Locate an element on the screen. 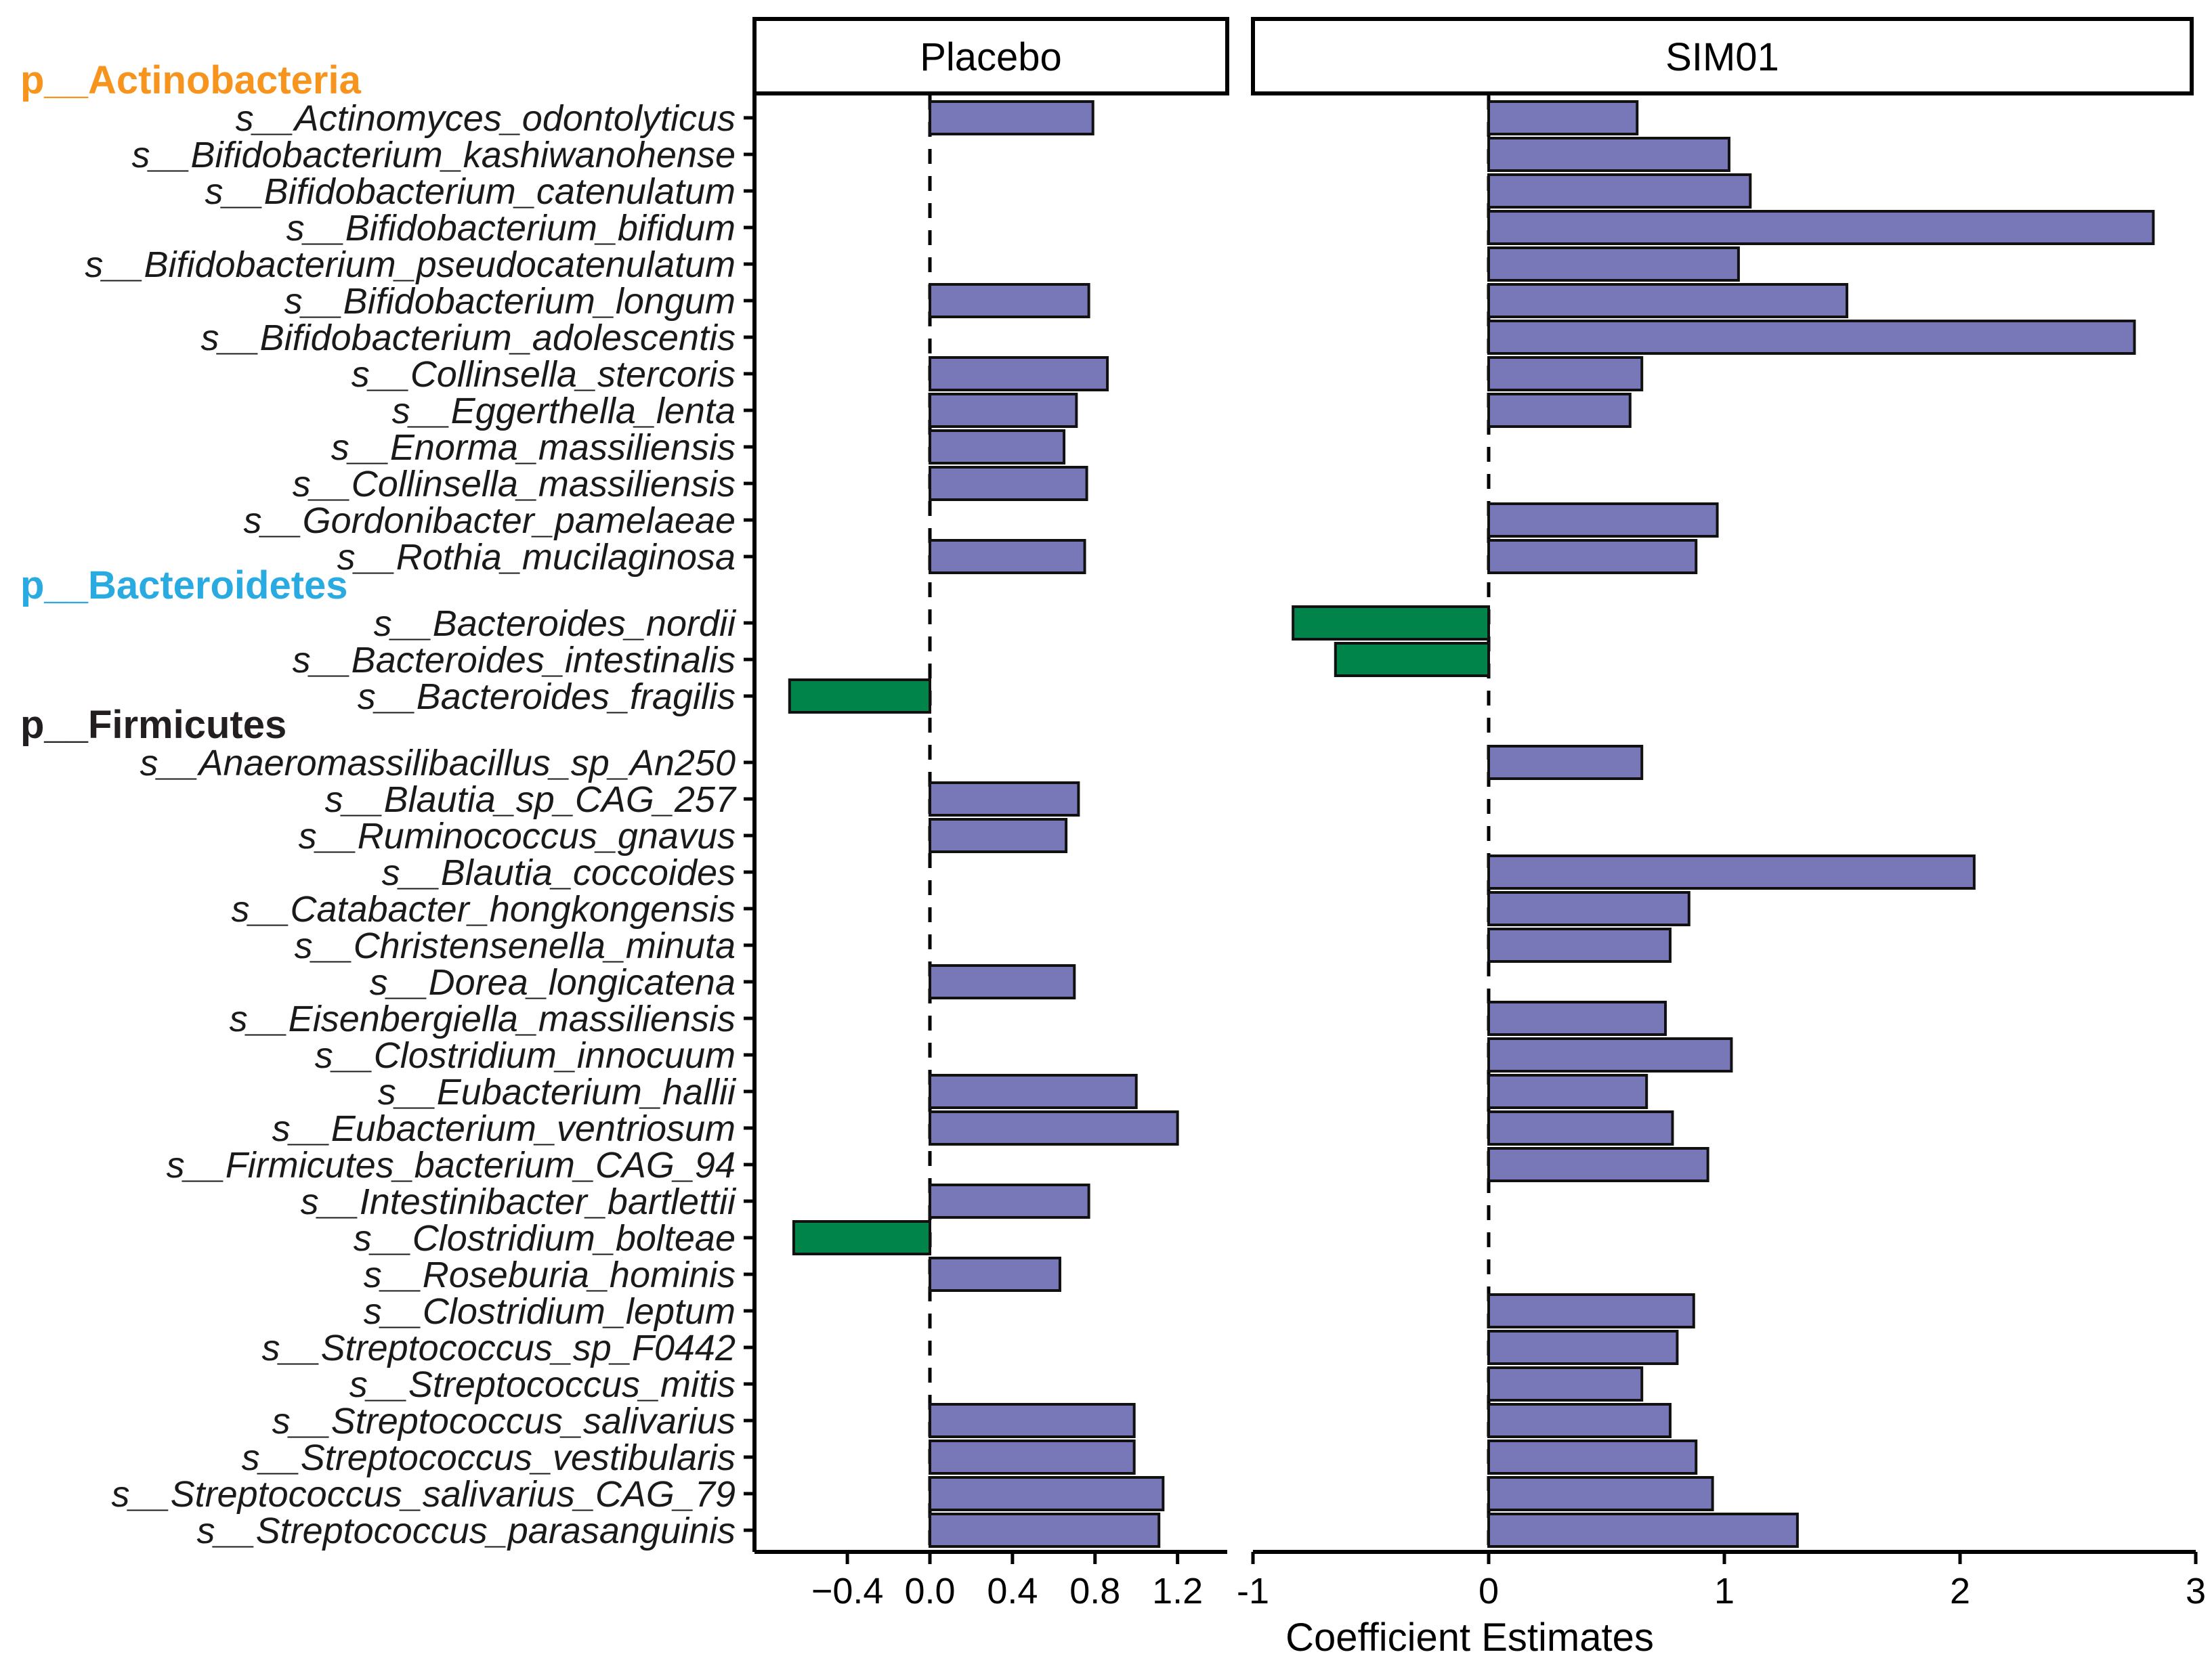 The height and width of the screenshot is (1667, 2212). species-label: s__Anaeromassilibacillus_sp_An250 is located at coordinates (438, 763).